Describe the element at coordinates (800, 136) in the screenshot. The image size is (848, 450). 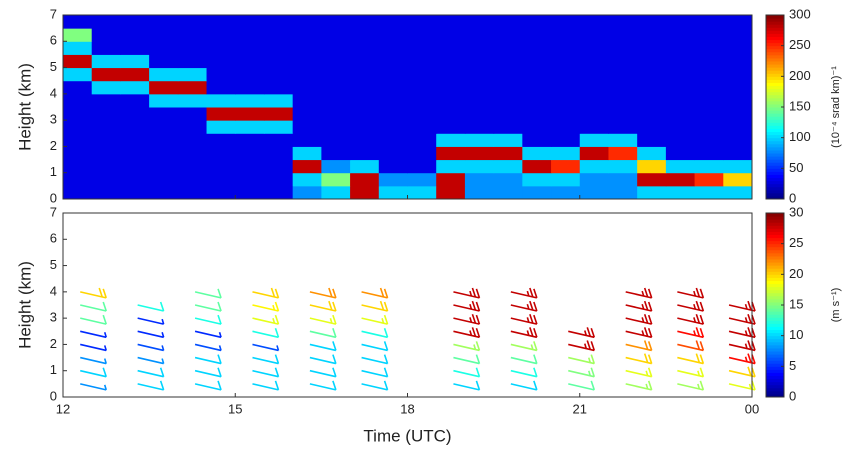
I see `colorbar-tick-label: 100` at that location.